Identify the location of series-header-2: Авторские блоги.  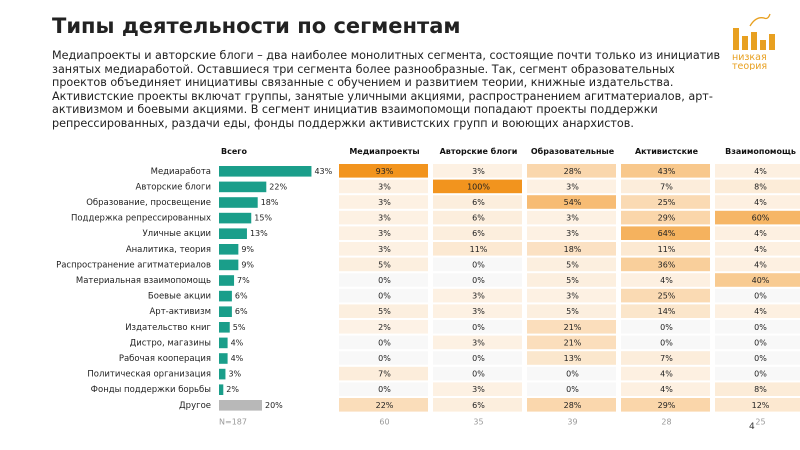
(479, 151).